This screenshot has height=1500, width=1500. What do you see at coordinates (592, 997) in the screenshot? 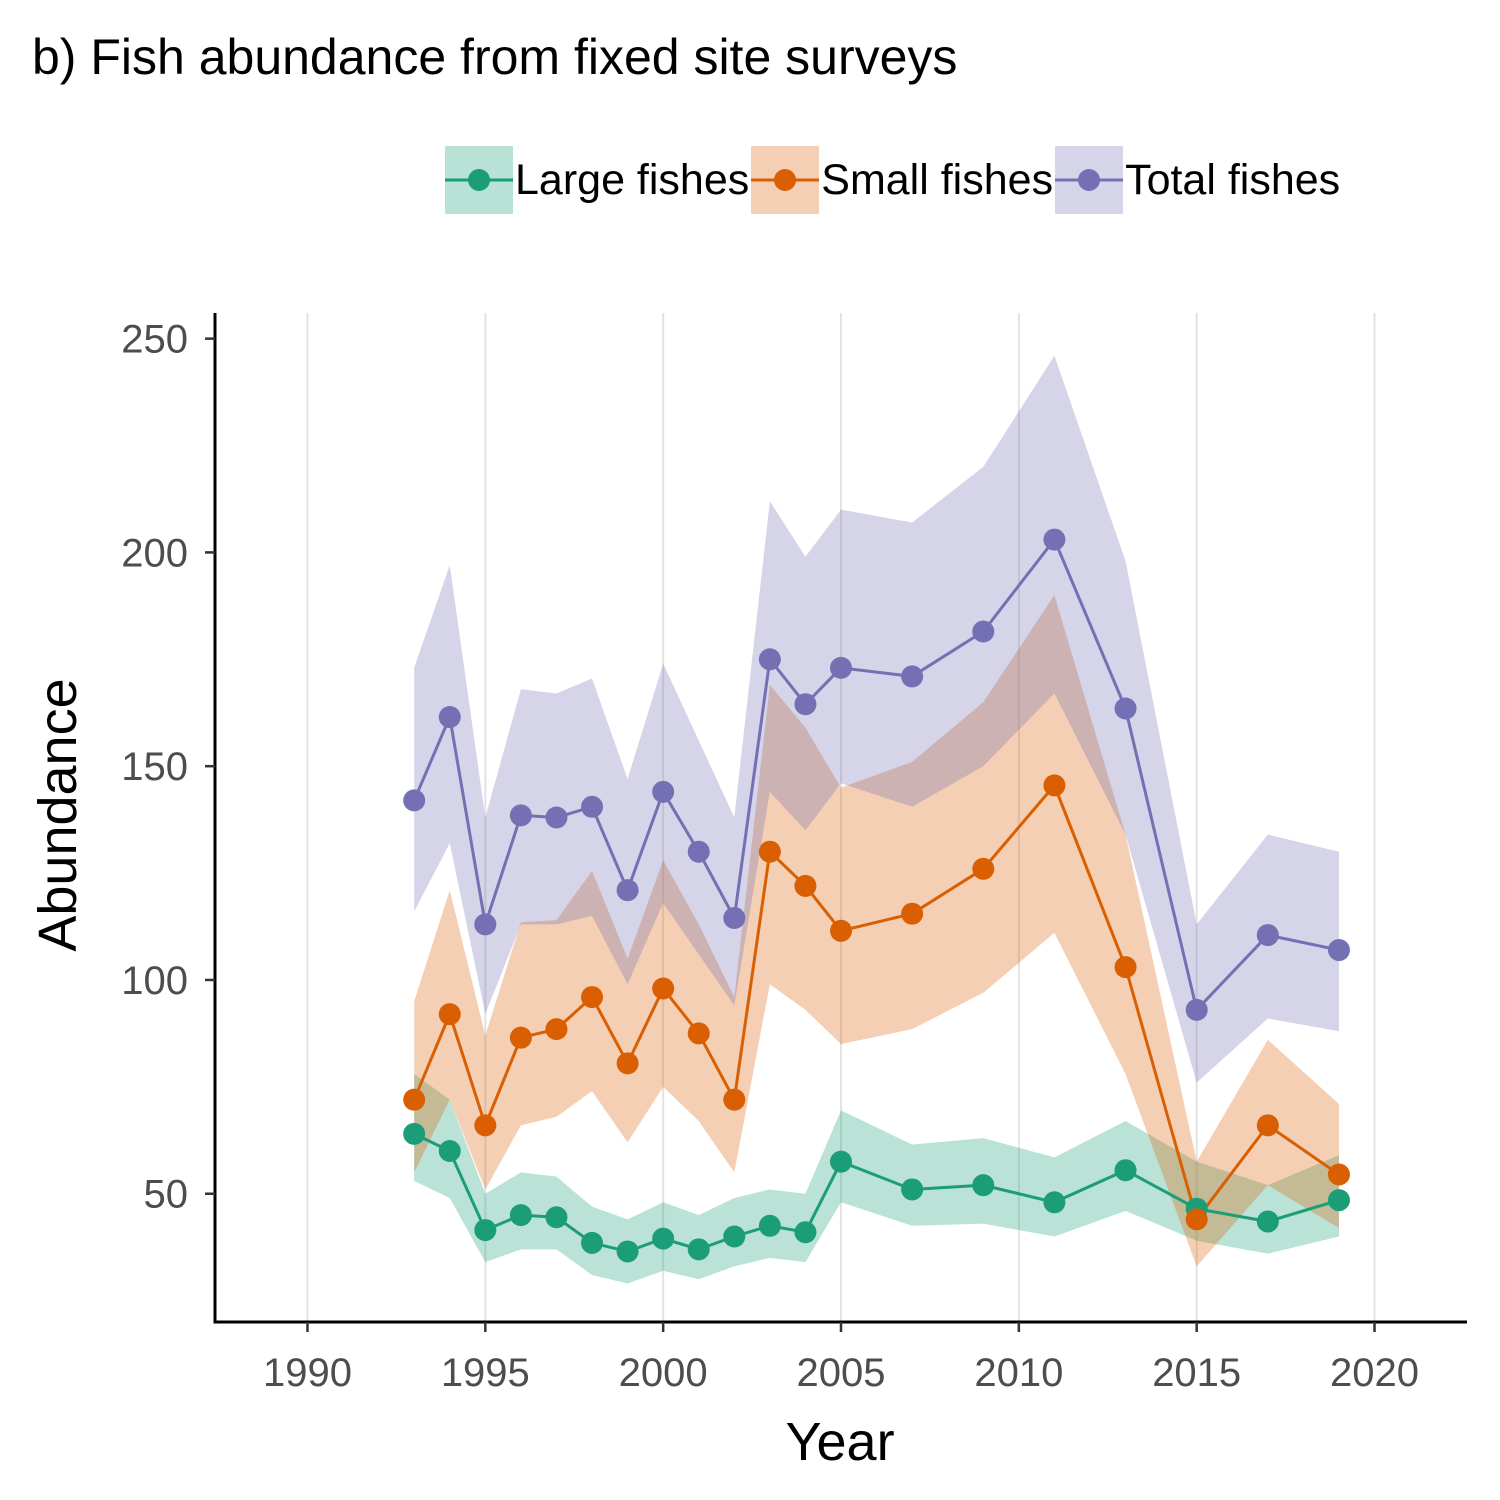
I see `point-small-fishes-1998` at bounding box center [592, 997].